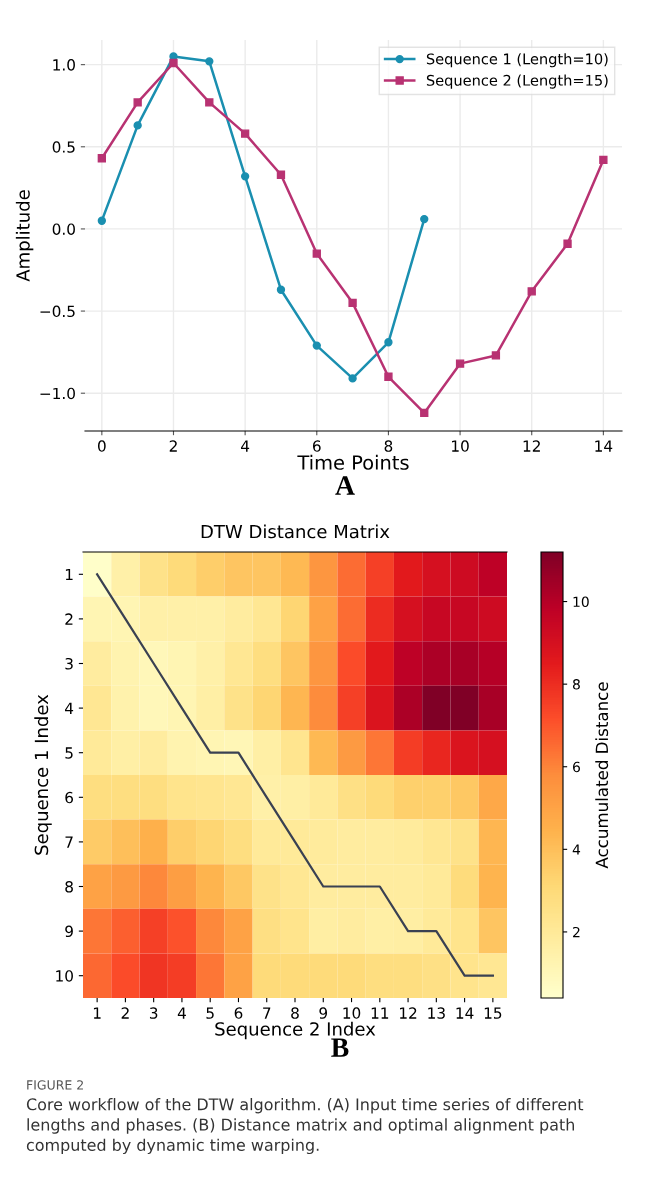  I want to click on x-tick-label: 11, so click(380, 1013).